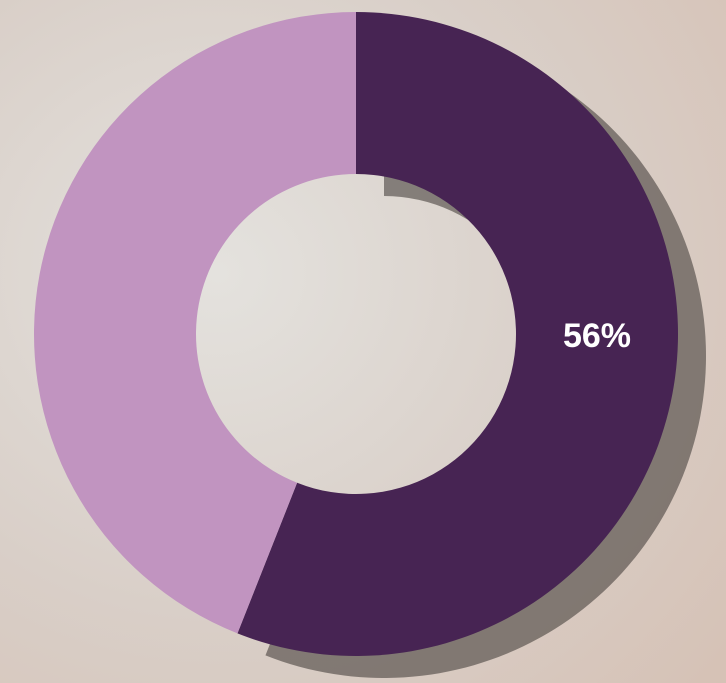 This screenshot has height=683, width=726. I want to click on value-label: 56%, so click(597, 336).